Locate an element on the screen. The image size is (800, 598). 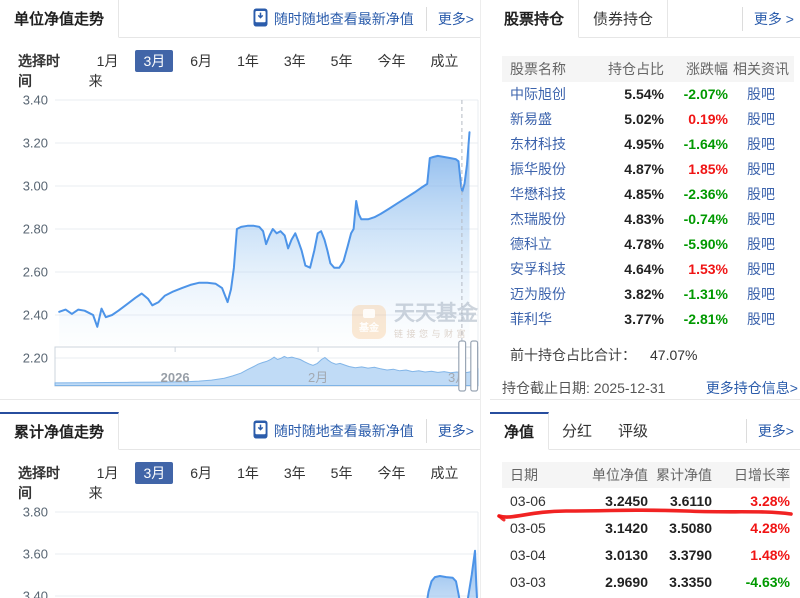
stock-holdings-label: 股票持仓 is located at coordinates (534, 19).